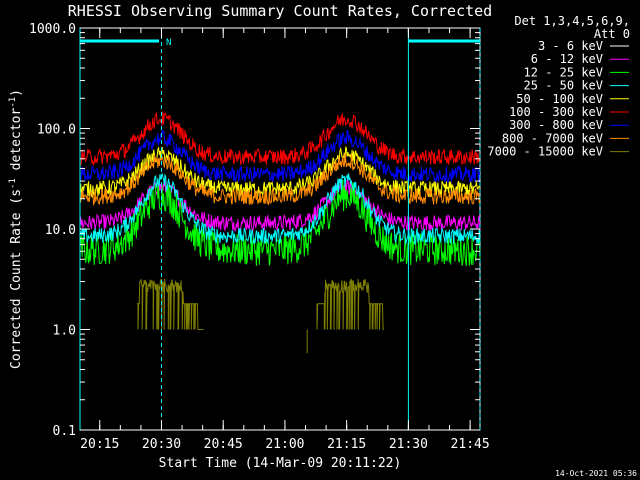 The height and width of the screenshot is (480, 640). I want to click on legend-header-2: Att 0, so click(612, 34).